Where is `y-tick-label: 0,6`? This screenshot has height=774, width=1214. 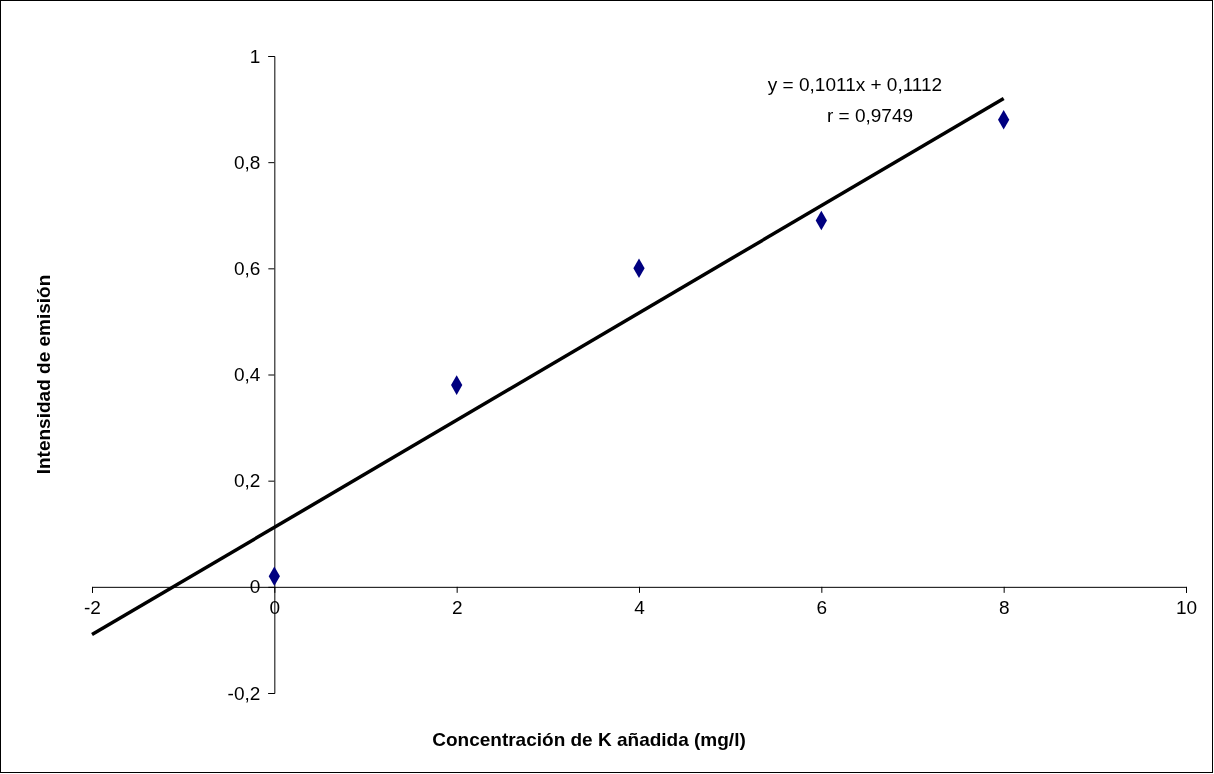
y-tick-label: 0,6 is located at coordinates (247, 268).